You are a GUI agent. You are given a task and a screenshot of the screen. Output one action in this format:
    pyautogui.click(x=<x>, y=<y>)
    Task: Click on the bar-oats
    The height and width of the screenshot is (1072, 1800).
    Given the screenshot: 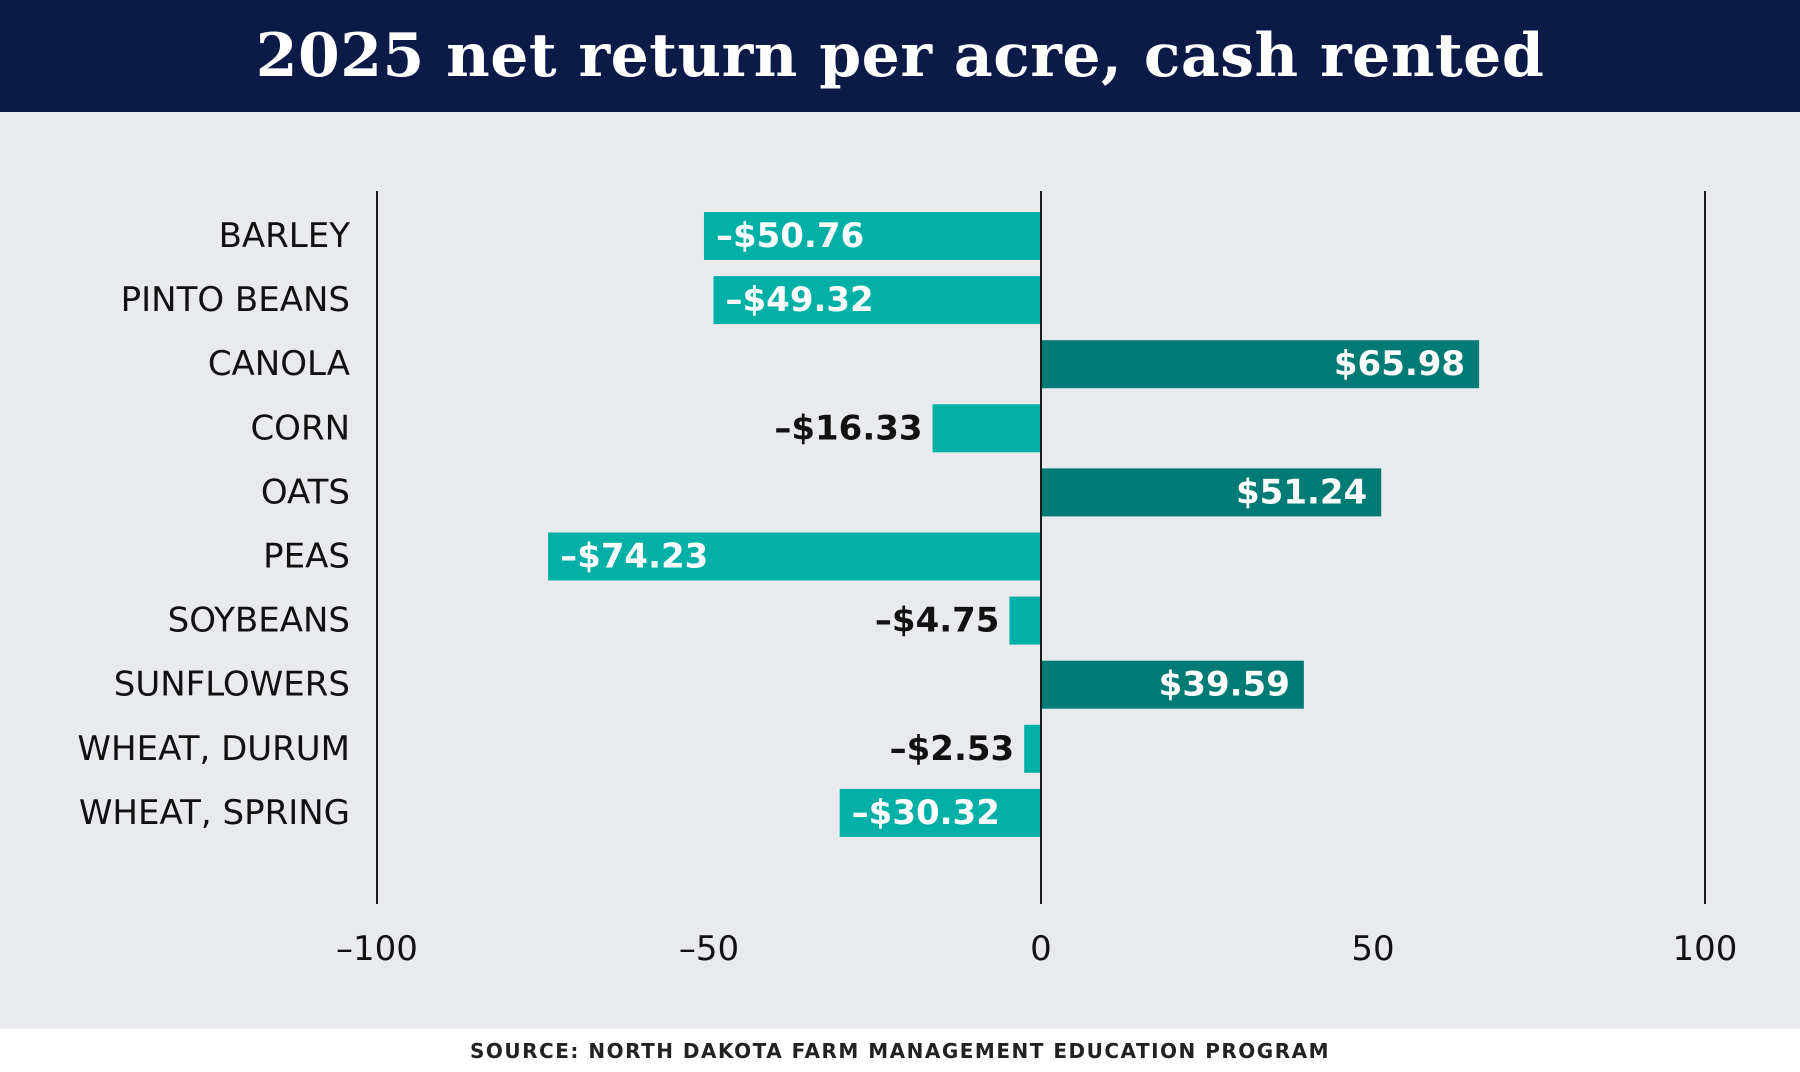 What is the action you would take?
    pyautogui.click(x=1211, y=492)
    